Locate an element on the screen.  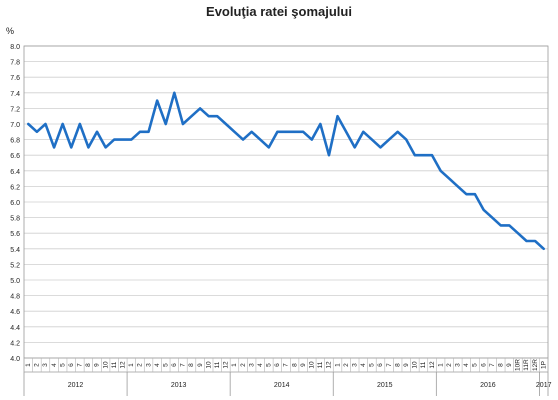
x-tick-label-month: 10R is located at coordinates (518, 365).